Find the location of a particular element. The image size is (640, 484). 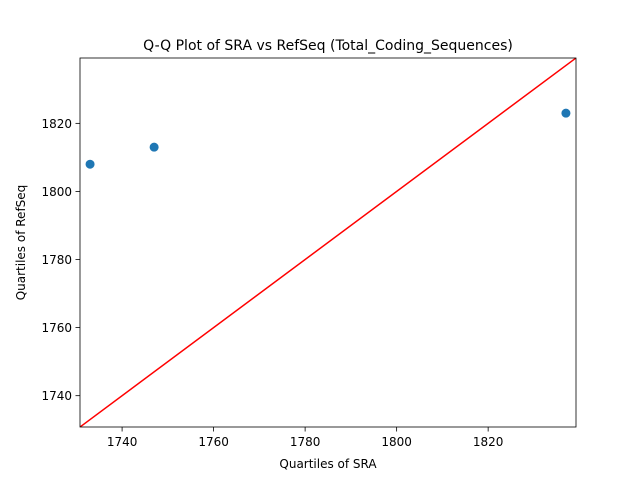

y-tick-label: 1780 is located at coordinates (56, 260).